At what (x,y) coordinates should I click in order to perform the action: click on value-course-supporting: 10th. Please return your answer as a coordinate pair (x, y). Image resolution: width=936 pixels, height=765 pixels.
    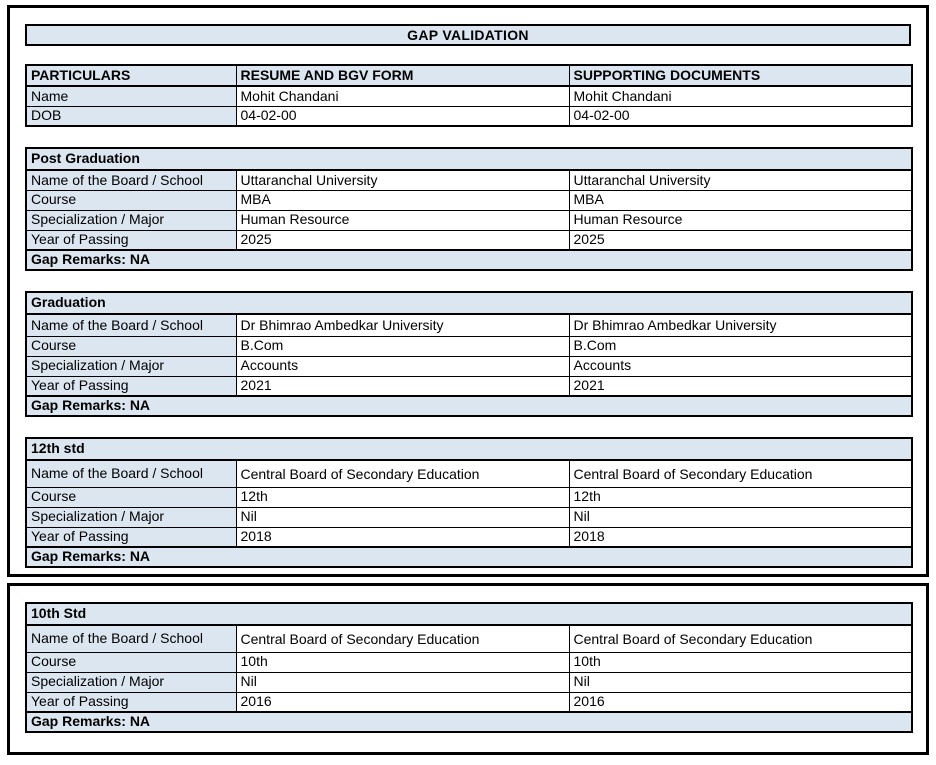
    Looking at the image, I should click on (740, 662).